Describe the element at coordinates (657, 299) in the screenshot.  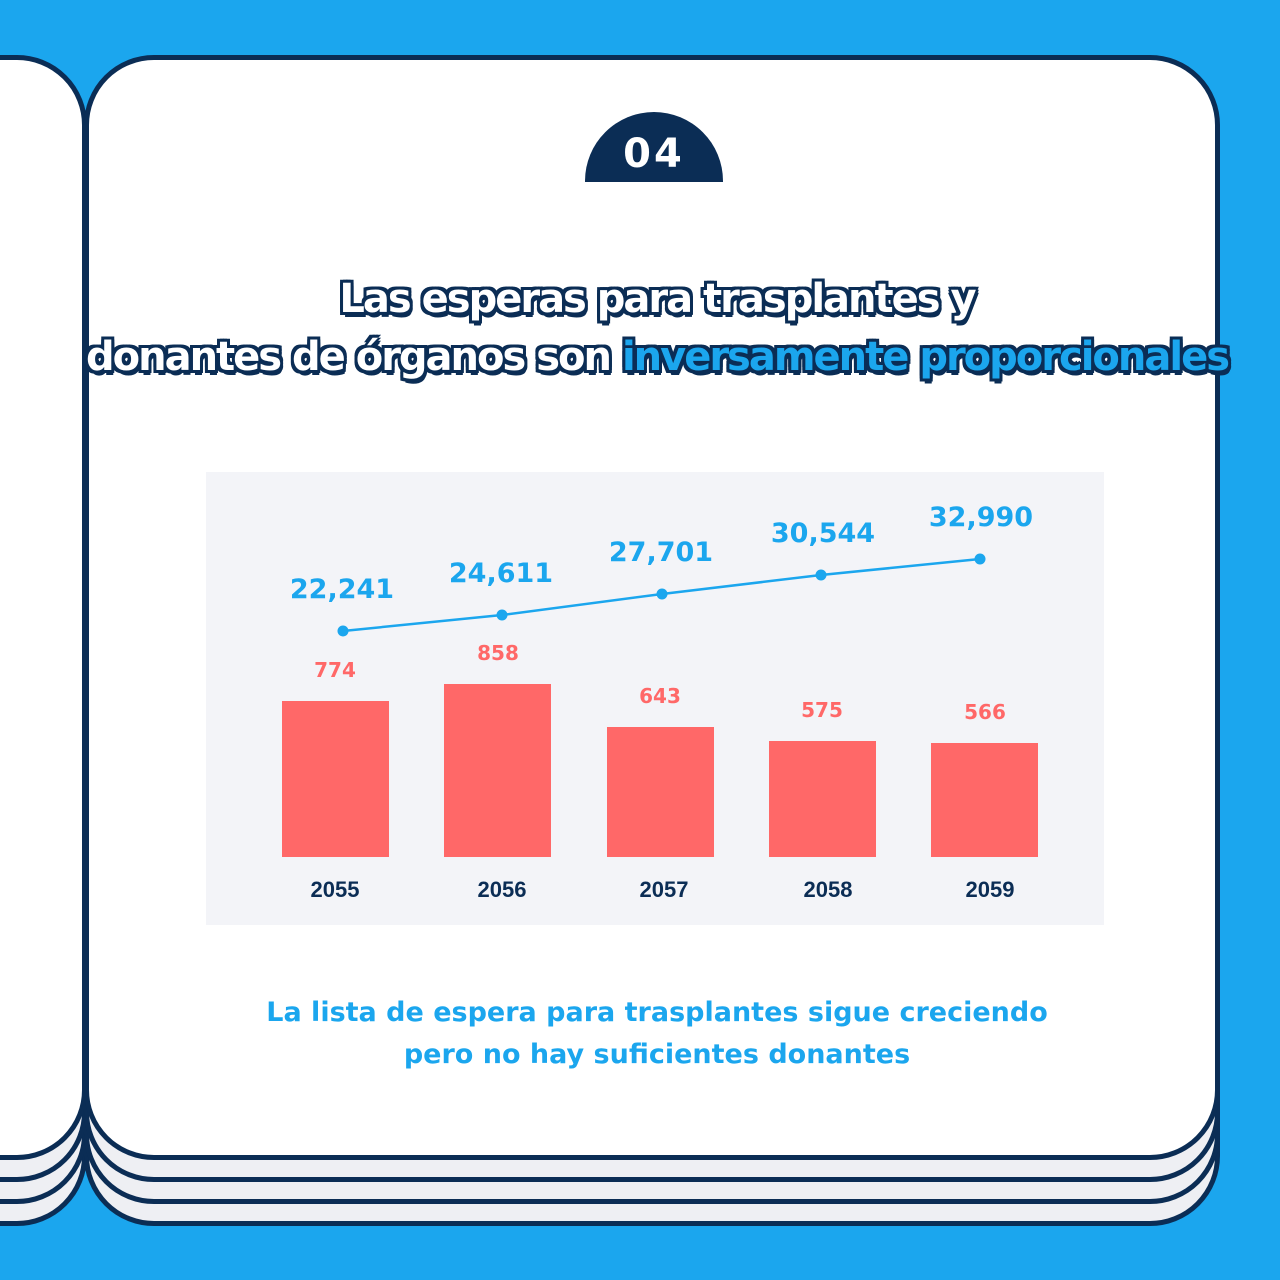
I see `title-line-1: Las esperas para trasplantes y` at that location.